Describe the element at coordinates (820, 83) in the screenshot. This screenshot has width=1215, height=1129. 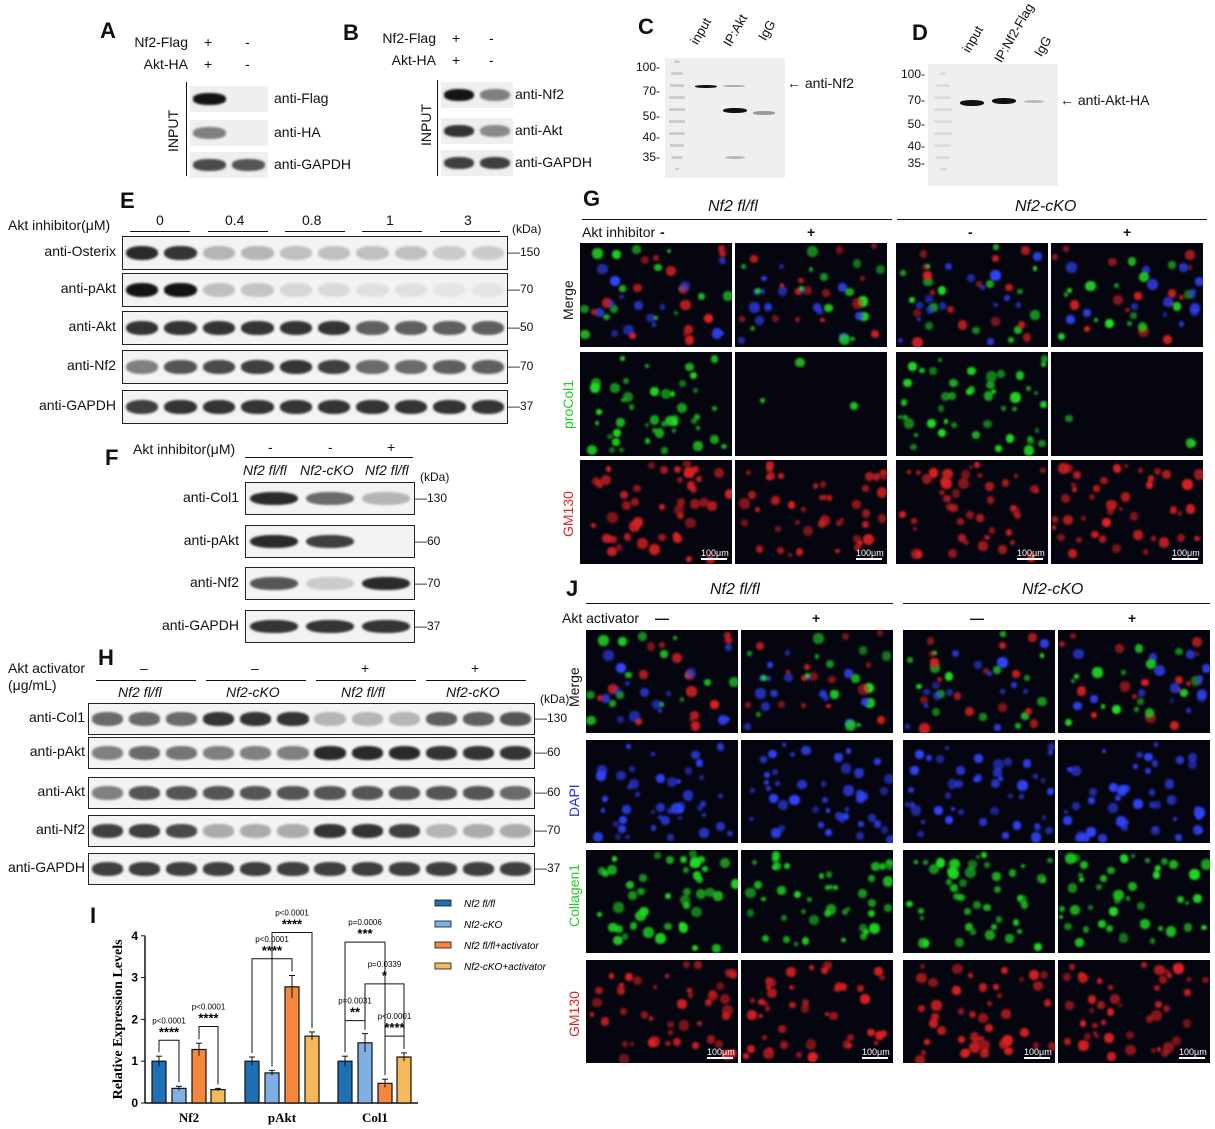
I see `arrow-label: ← anti-Nf2` at that location.